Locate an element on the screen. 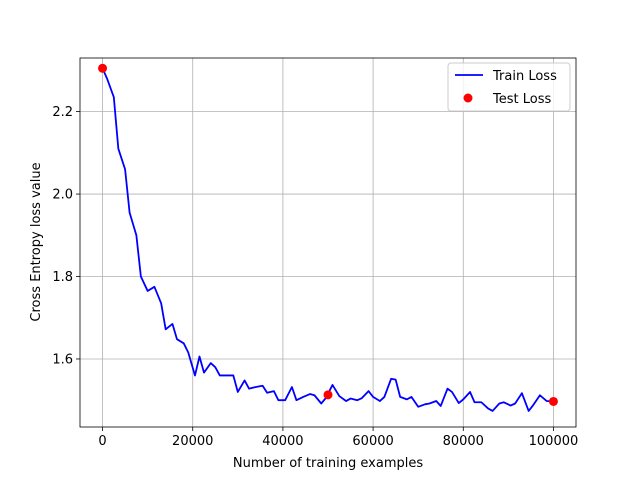  x-axis-label: Number of training examples is located at coordinates (328, 463).